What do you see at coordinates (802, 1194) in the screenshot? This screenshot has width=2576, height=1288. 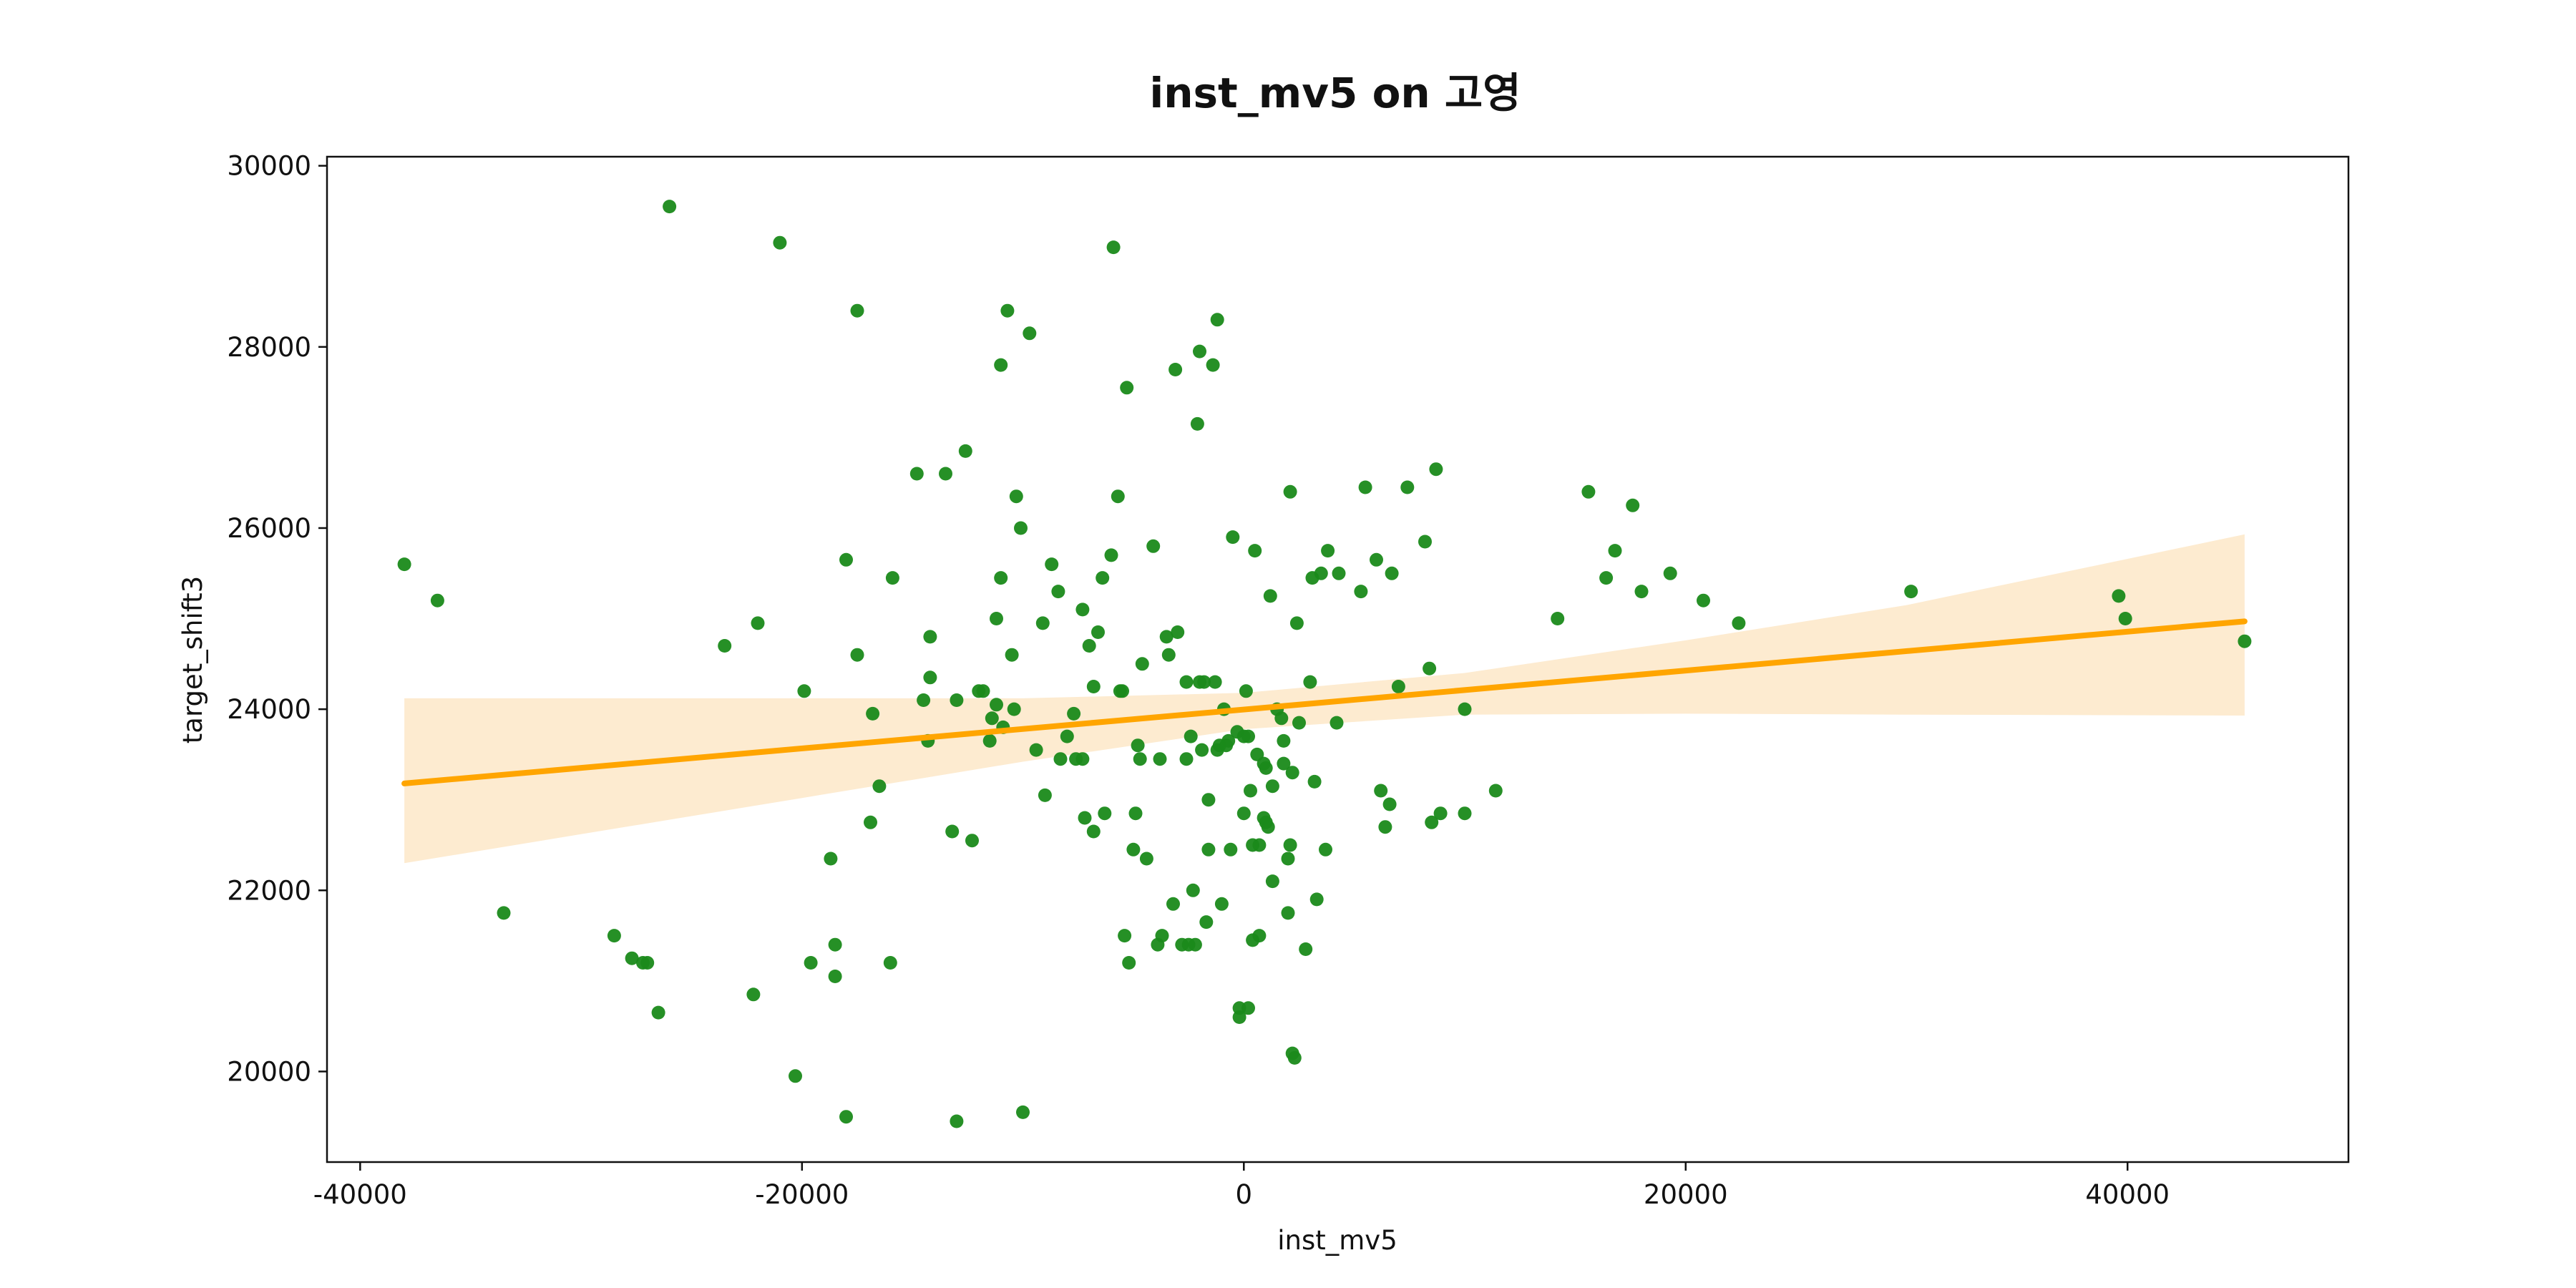 I see `x-tick-label: -20000` at bounding box center [802, 1194].